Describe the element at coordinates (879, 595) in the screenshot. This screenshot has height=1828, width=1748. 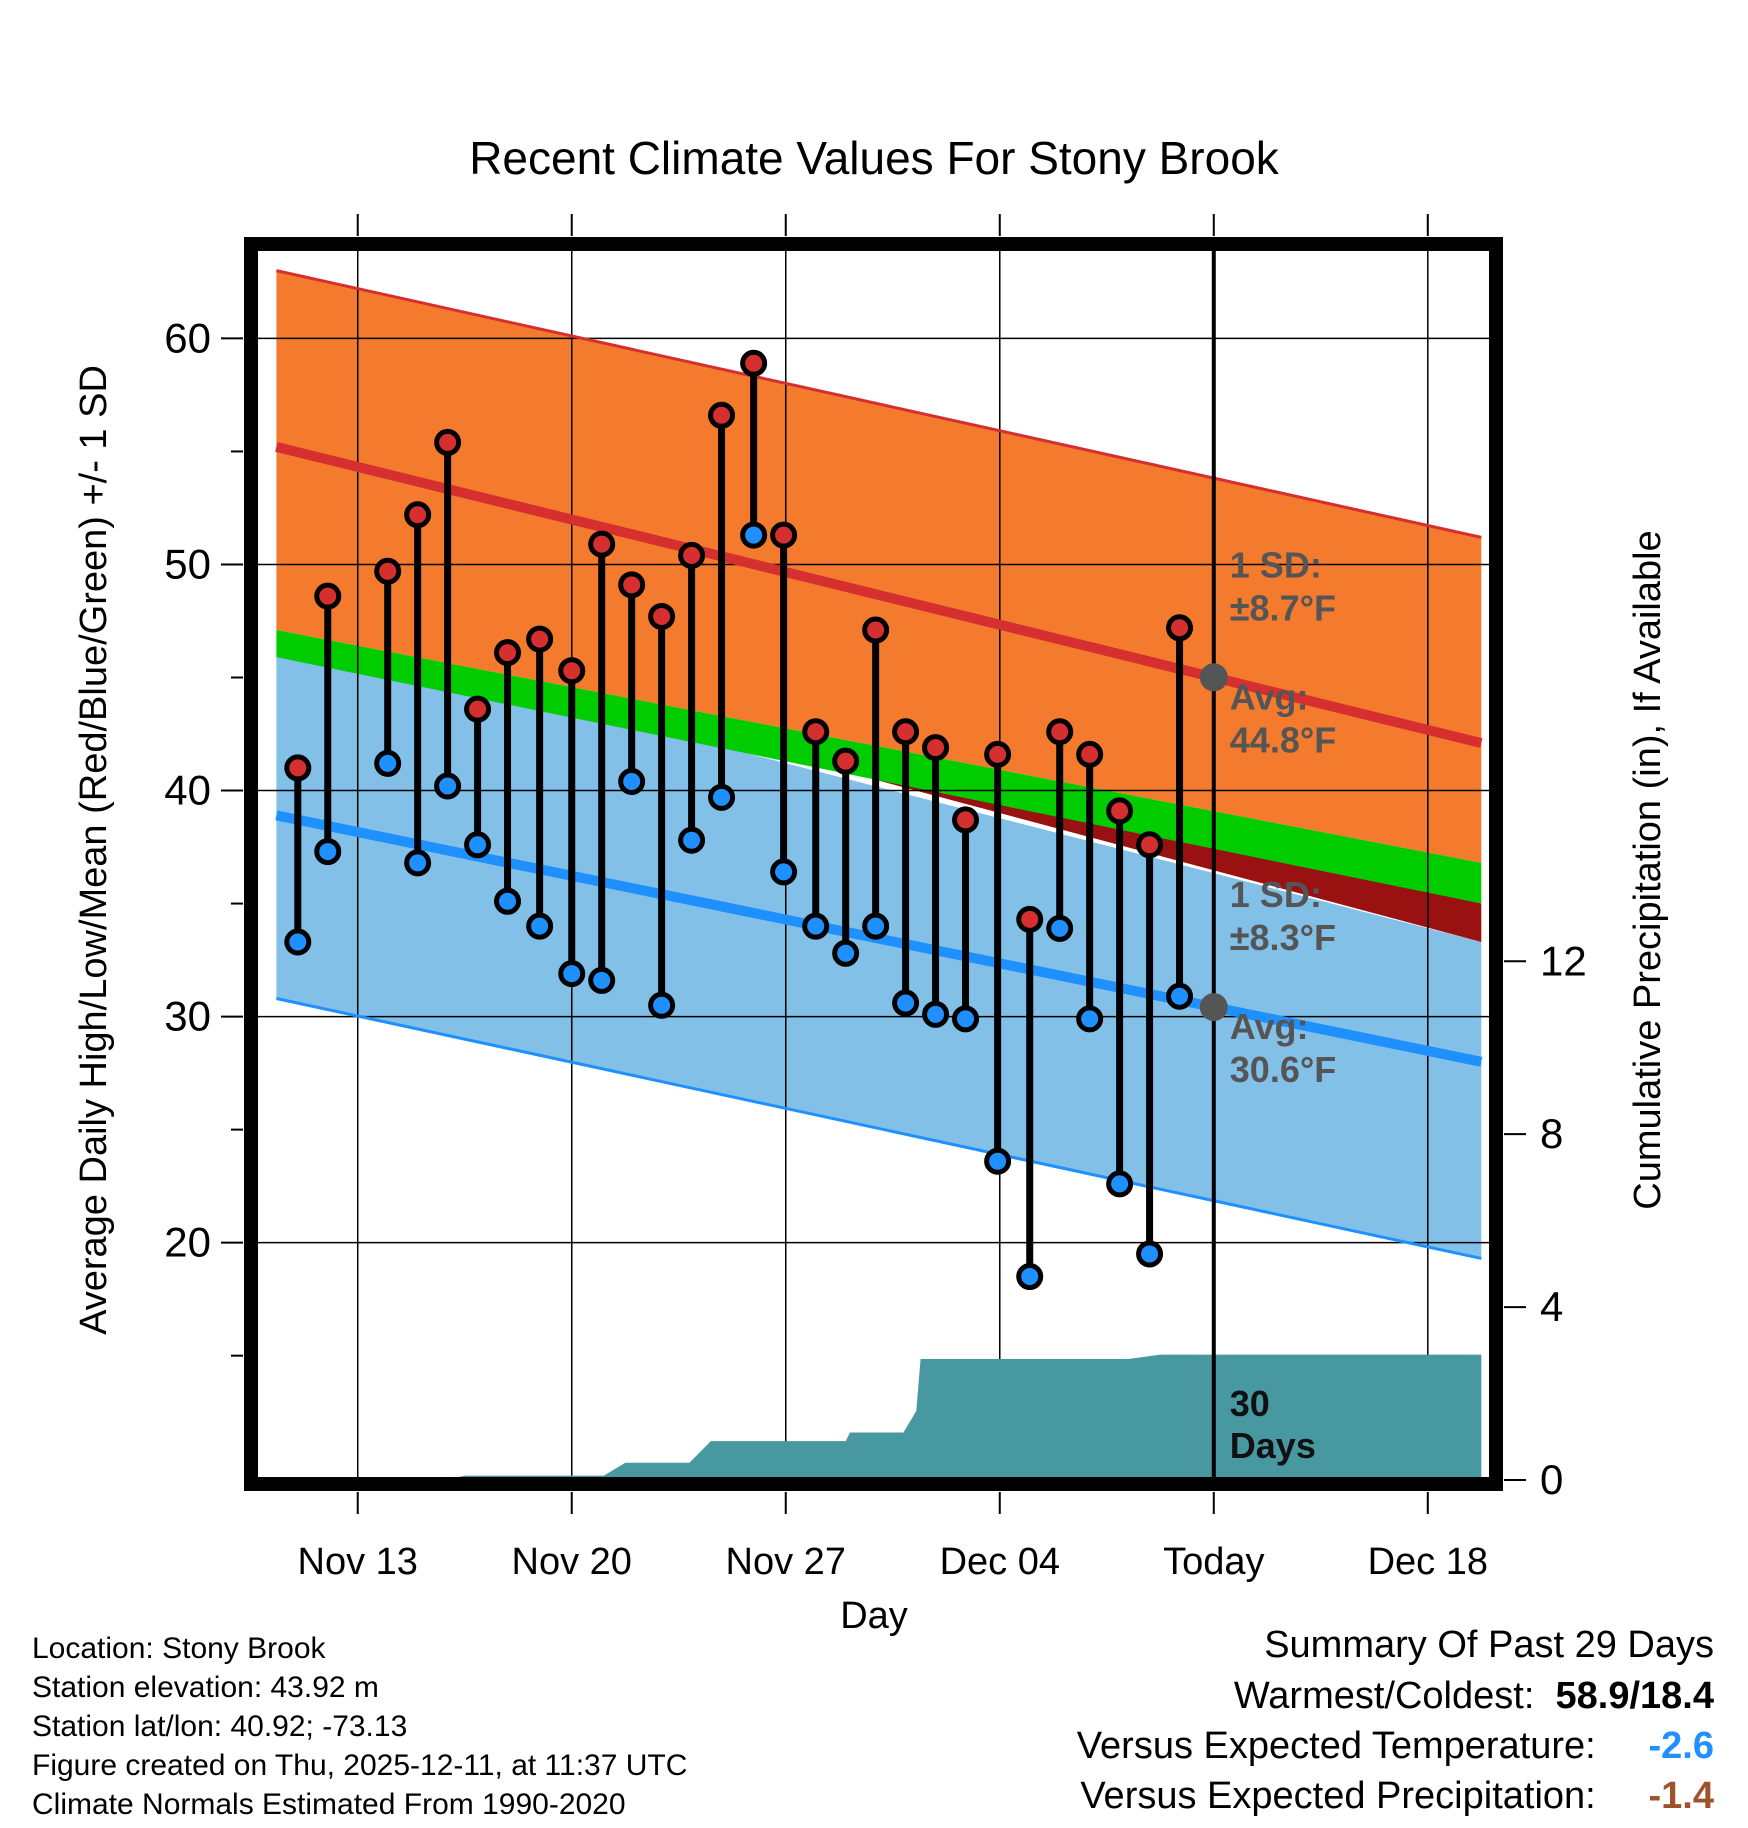
I see `high-avg-line` at that location.